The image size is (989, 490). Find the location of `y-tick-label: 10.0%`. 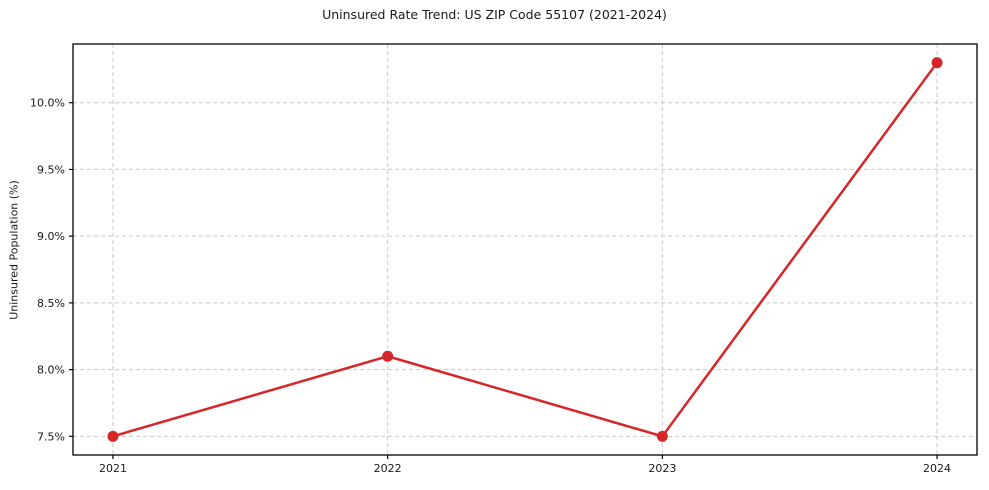

y-tick-label: 10.0% is located at coordinates (47, 103).